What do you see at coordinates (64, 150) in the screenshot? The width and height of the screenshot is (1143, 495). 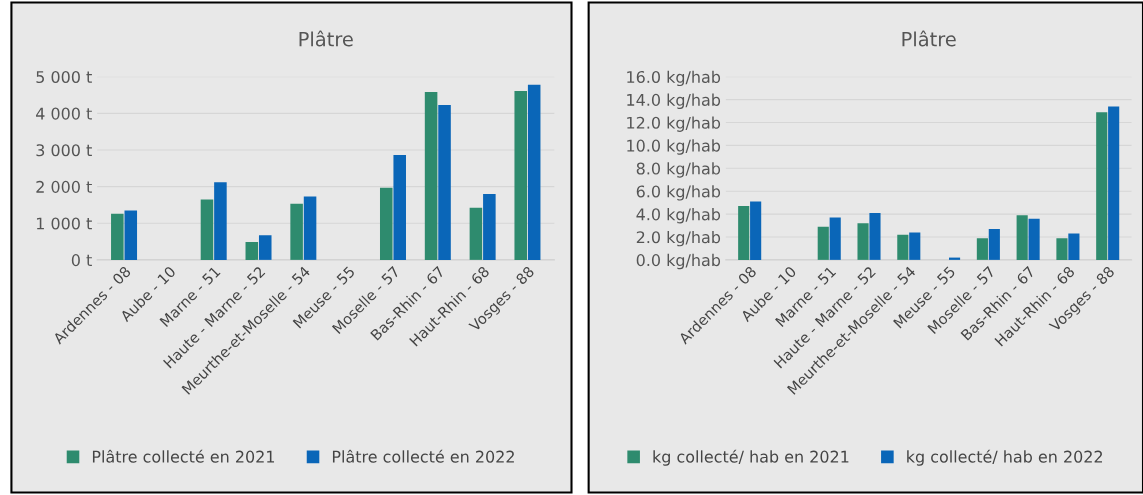 I see `y-tick-label: 3 000 t` at bounding box center [64, 150].